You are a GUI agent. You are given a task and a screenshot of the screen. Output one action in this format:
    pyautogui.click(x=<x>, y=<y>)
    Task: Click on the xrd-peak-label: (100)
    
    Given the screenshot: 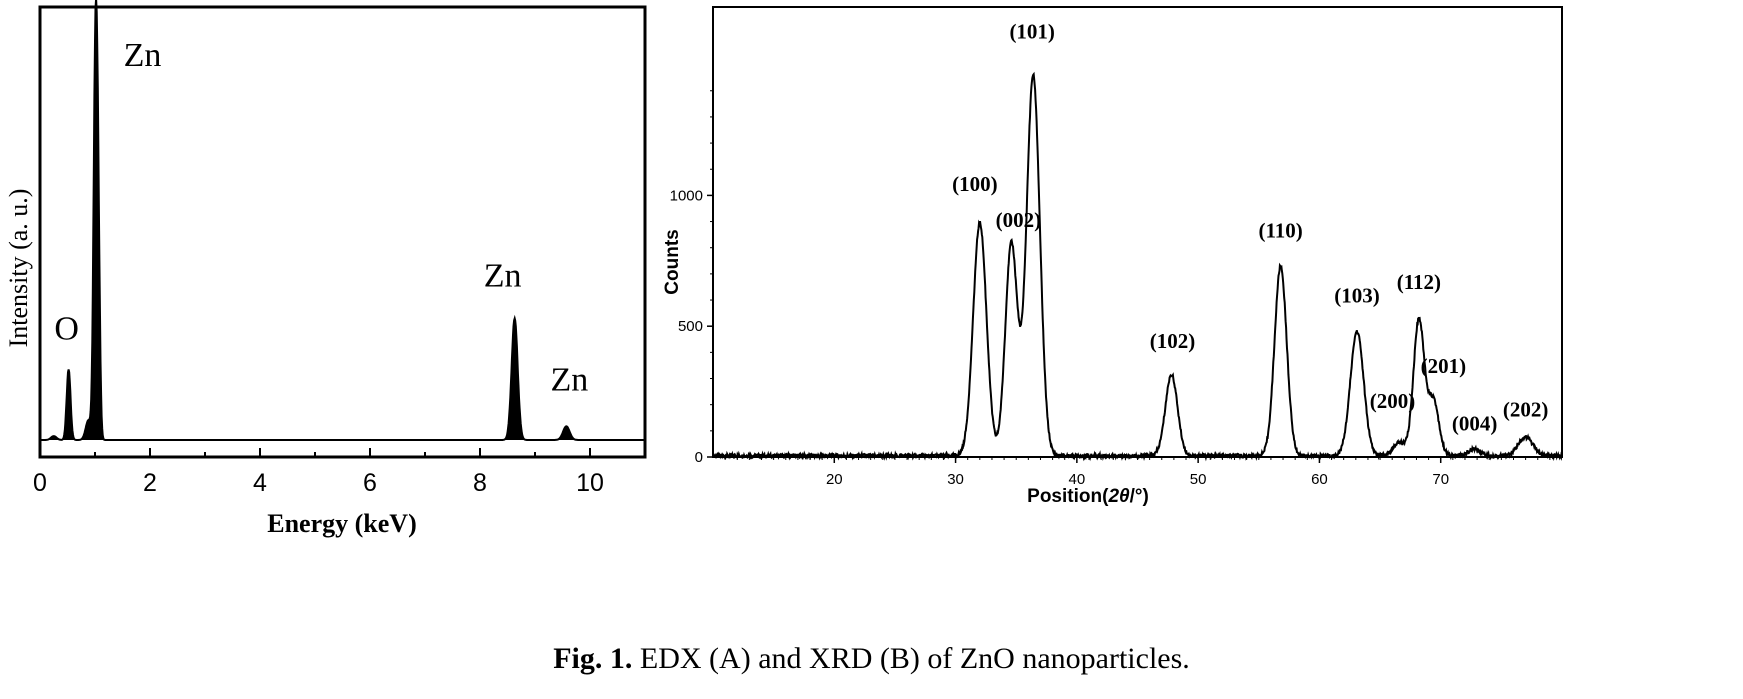 What is the action you would take?
    pyautogui.click(x=975, y=184)
    